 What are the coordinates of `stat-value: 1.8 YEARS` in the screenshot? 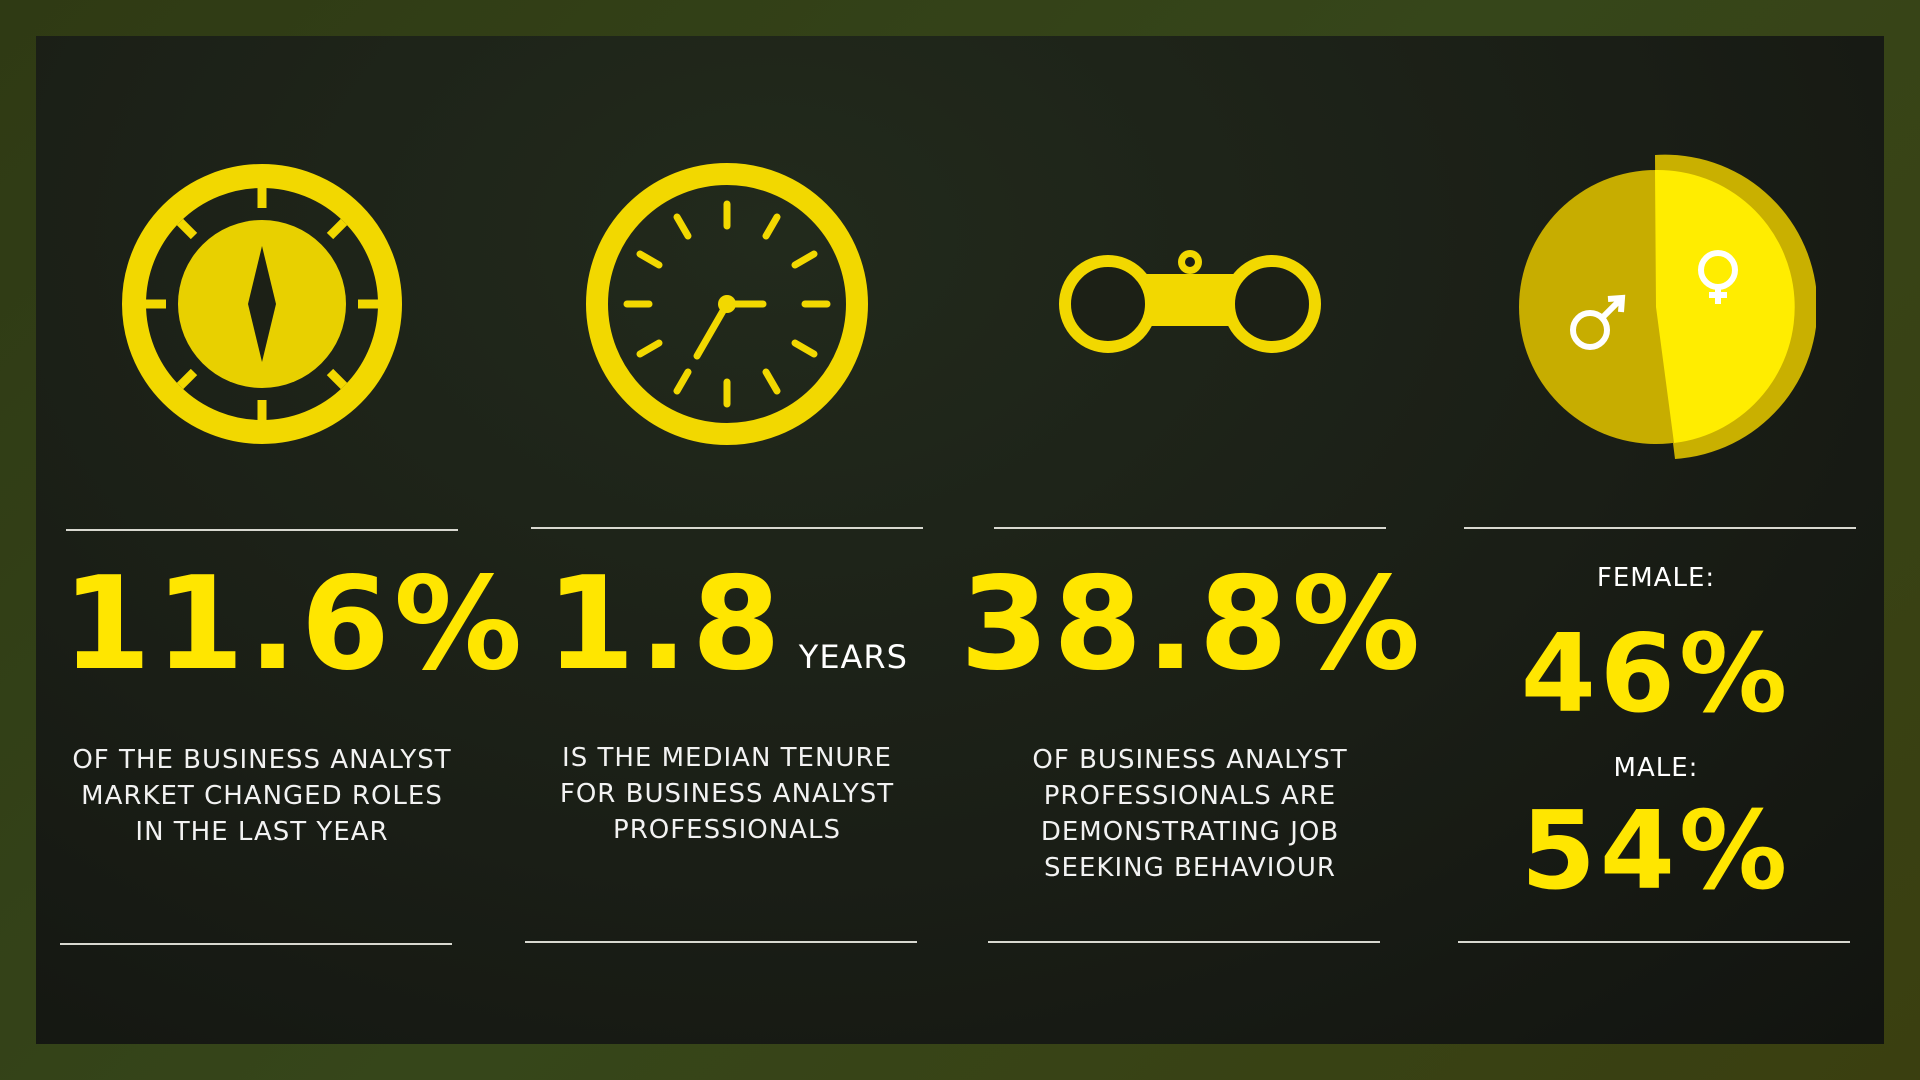 It's located at (727, 641).